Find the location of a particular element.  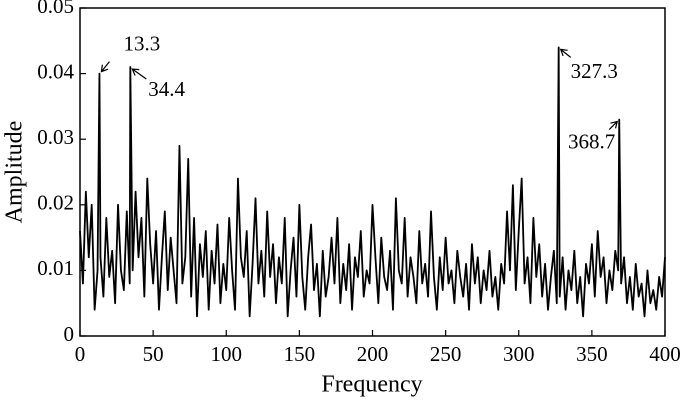

x-tick-label: 100 is located at coordinates (227, 354).